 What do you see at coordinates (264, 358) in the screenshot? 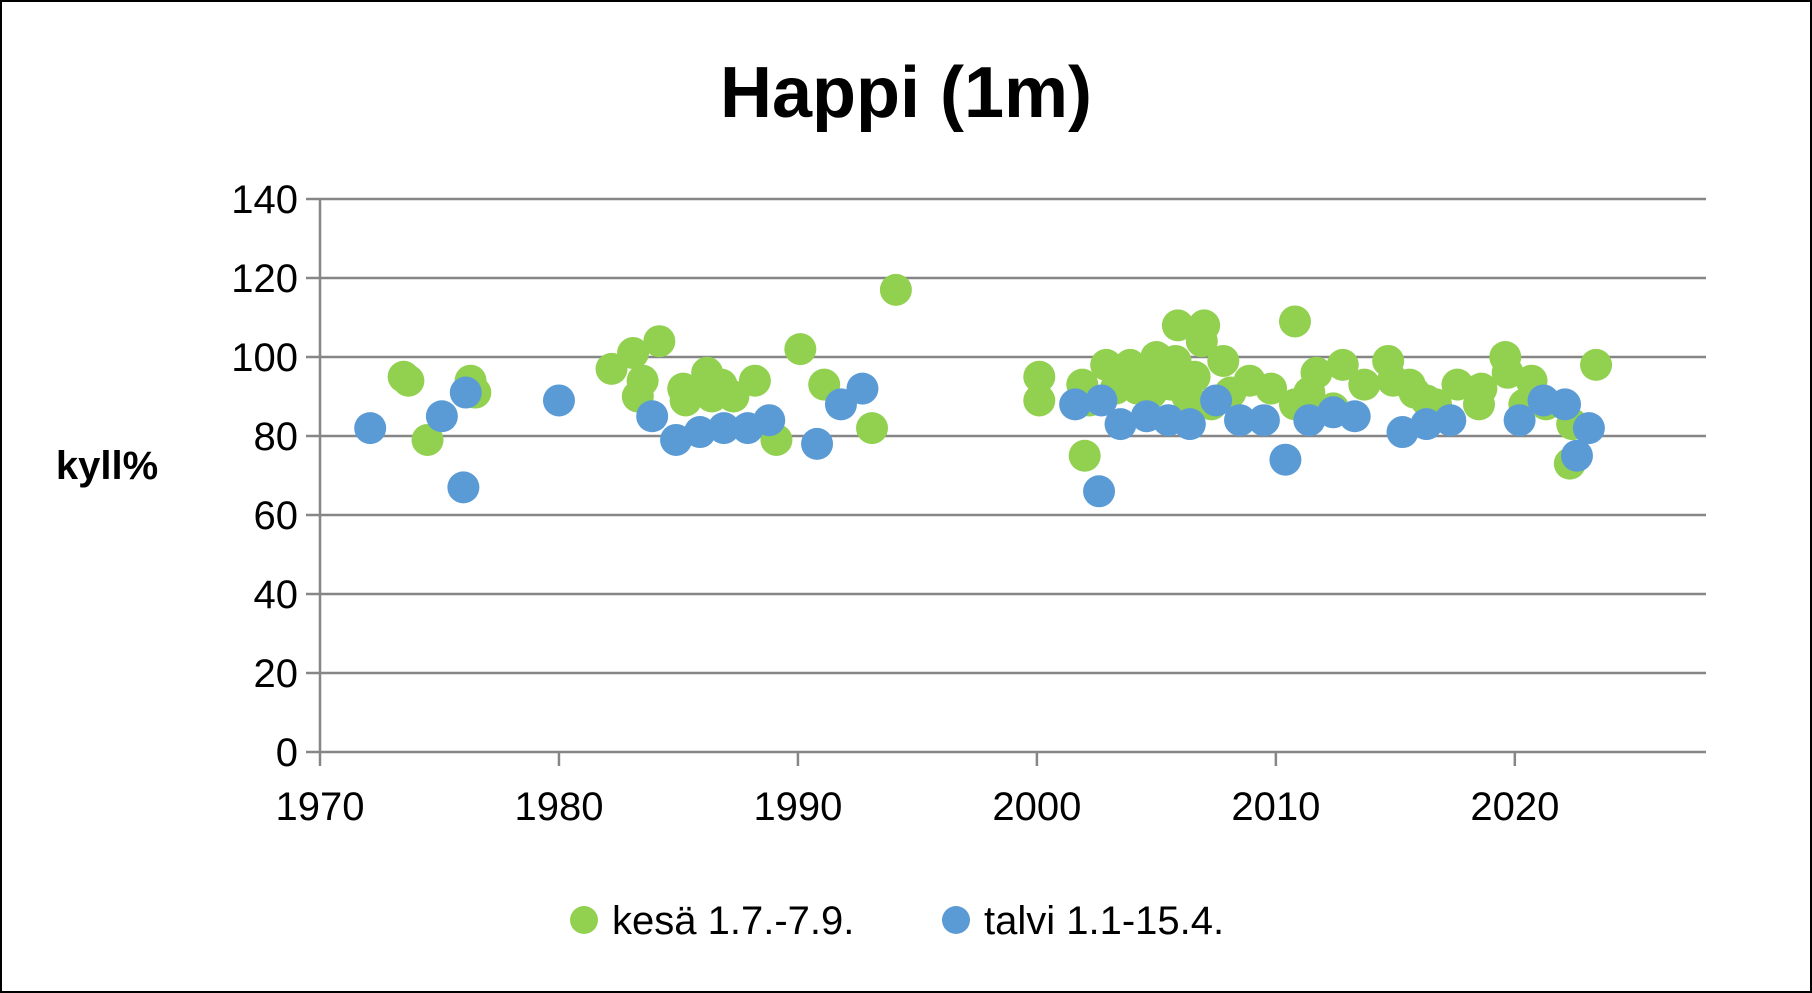
I see `y-tick-label-100: 100` at bounding box center [264, 358].